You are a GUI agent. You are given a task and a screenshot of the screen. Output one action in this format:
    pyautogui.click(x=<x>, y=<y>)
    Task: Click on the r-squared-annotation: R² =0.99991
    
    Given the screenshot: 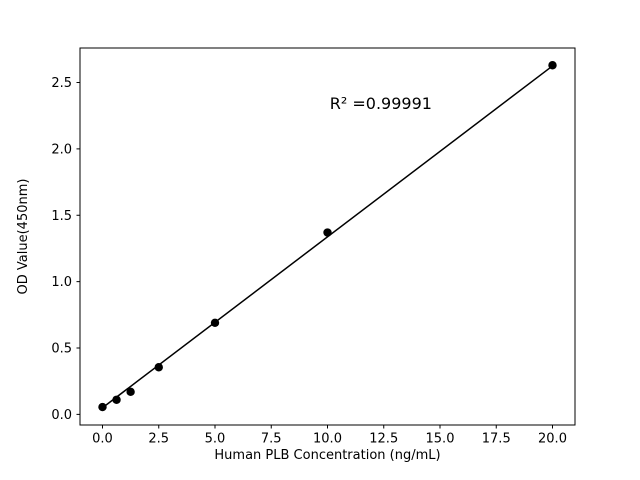 What is the action you would take?
    pyautogui.click(x=381, y=103)
    